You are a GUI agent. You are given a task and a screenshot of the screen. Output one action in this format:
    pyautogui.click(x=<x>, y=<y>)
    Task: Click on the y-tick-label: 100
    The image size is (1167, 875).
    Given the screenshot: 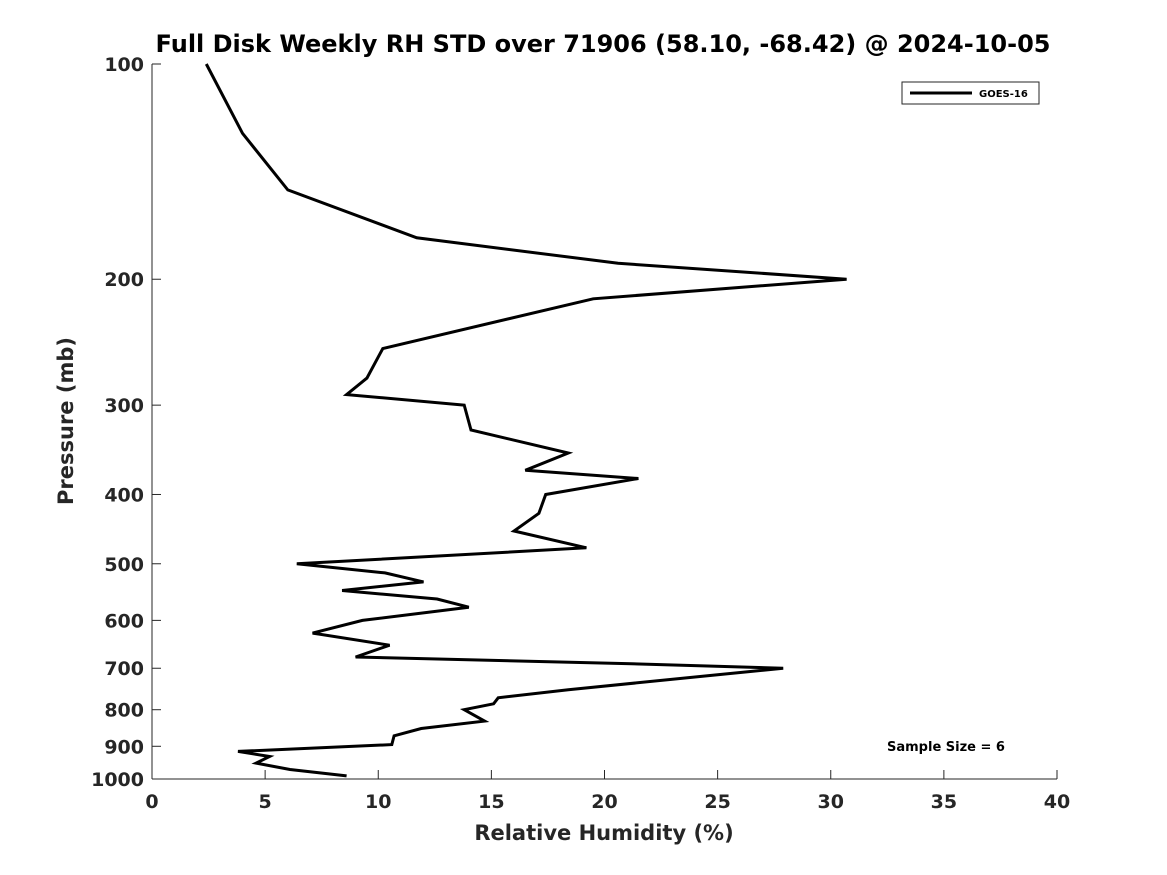 What is the action you would take?
    pyautogui.click(x=124, y=65)
    